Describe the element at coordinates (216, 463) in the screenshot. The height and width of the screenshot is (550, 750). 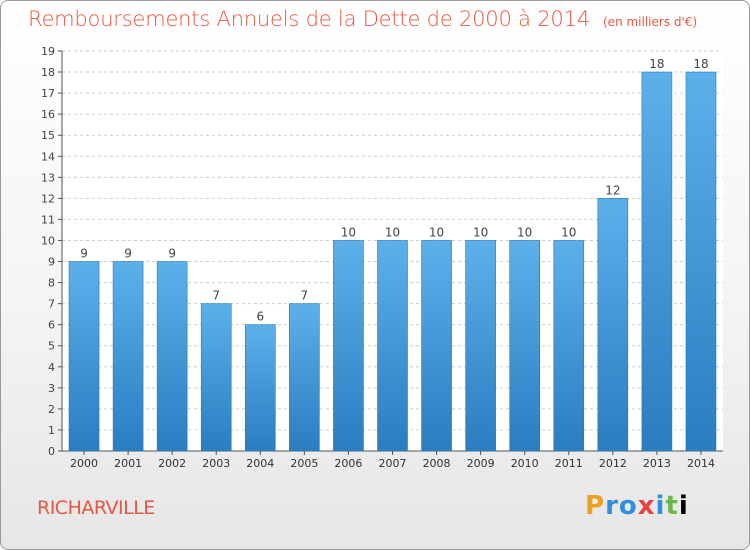
I see `x-tick-label: 2003` at that location.